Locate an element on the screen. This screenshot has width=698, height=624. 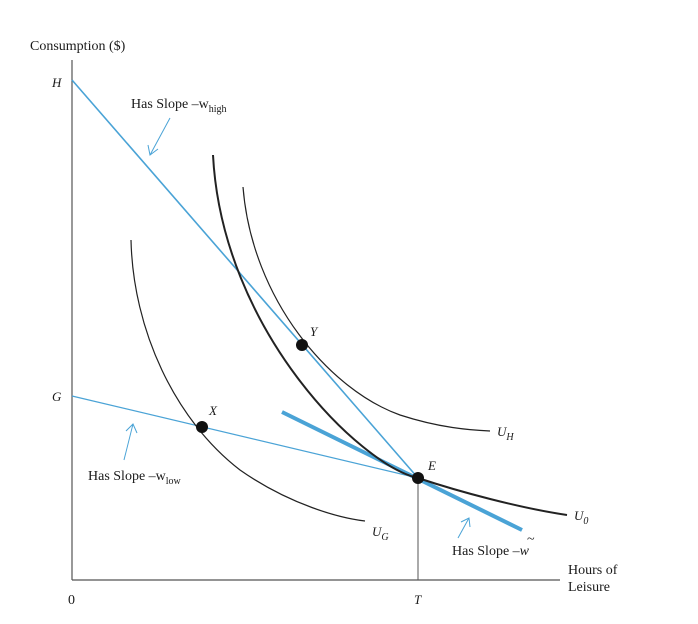
y-tick-G: G is located at coordinates (57, 396).